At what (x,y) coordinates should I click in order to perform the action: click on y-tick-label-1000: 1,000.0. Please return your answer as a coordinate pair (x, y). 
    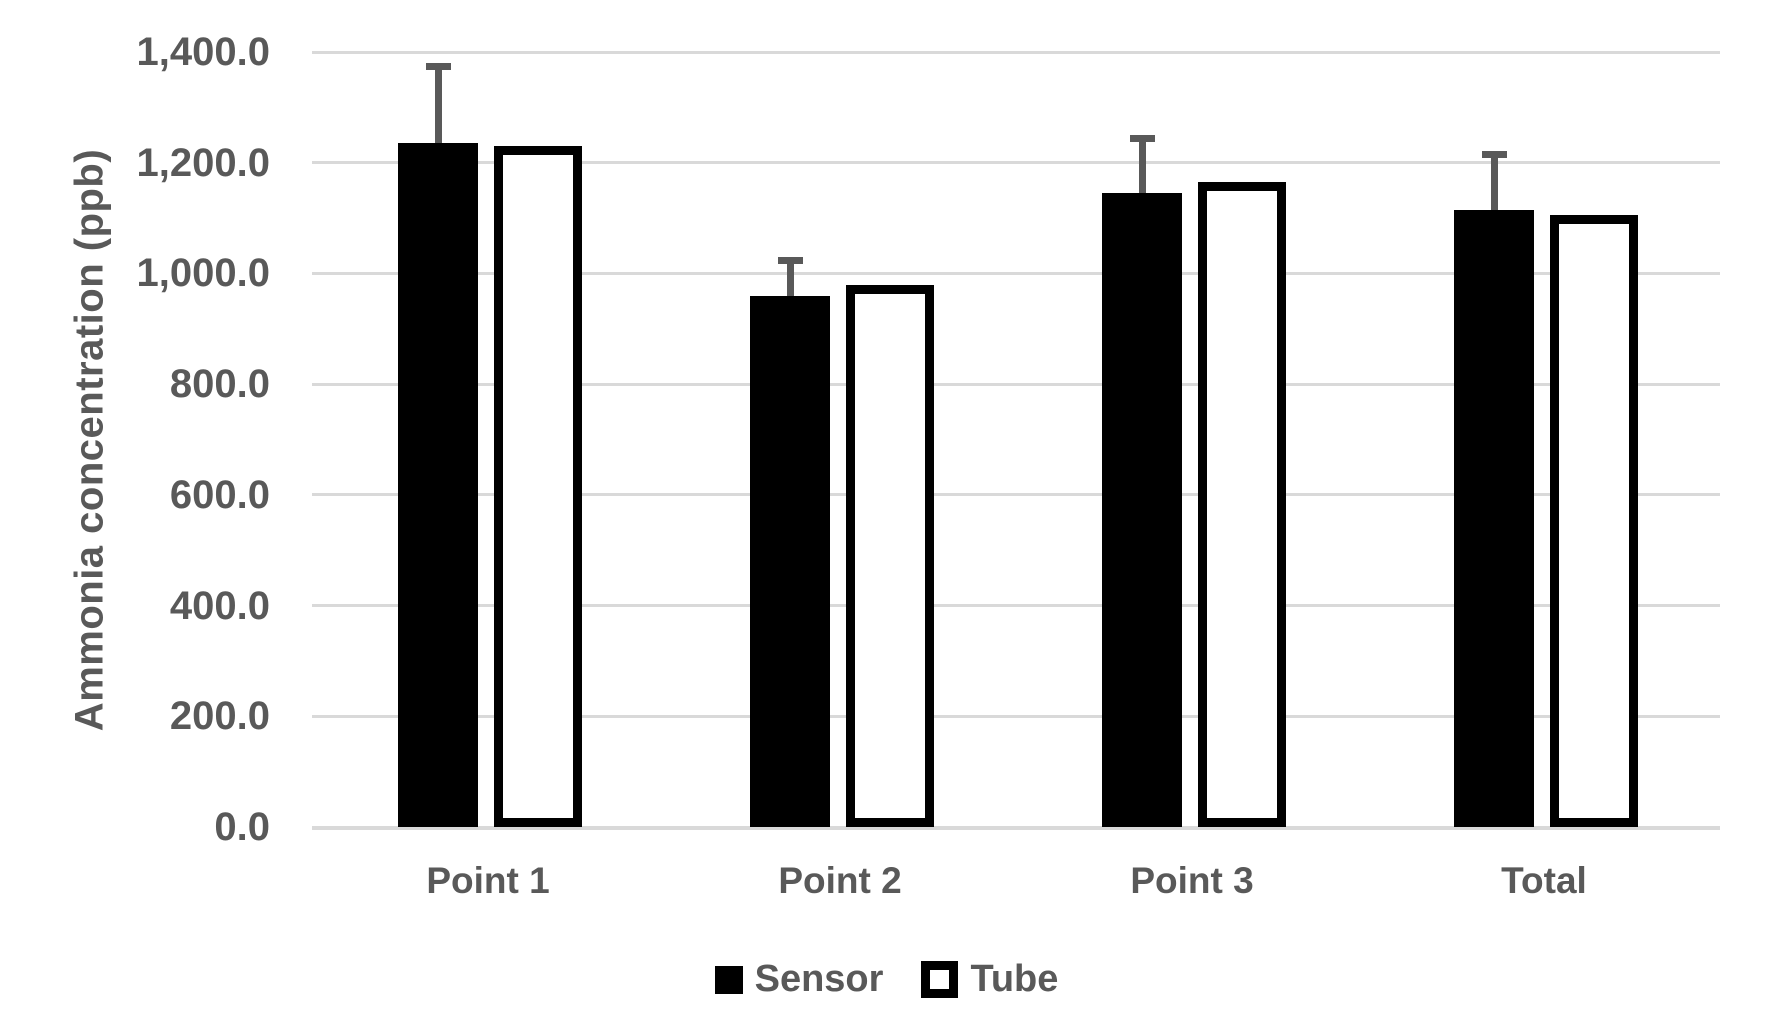
    Looking at the image, I should click on (203, 273).